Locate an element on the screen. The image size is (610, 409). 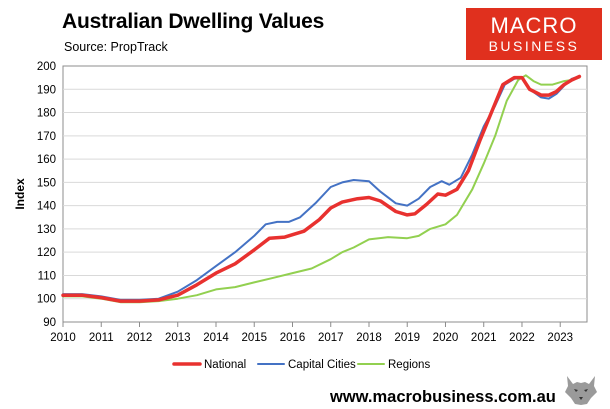
macrobusiness-logo: MACRO BUSINESS is located at coordinates (534, 34).